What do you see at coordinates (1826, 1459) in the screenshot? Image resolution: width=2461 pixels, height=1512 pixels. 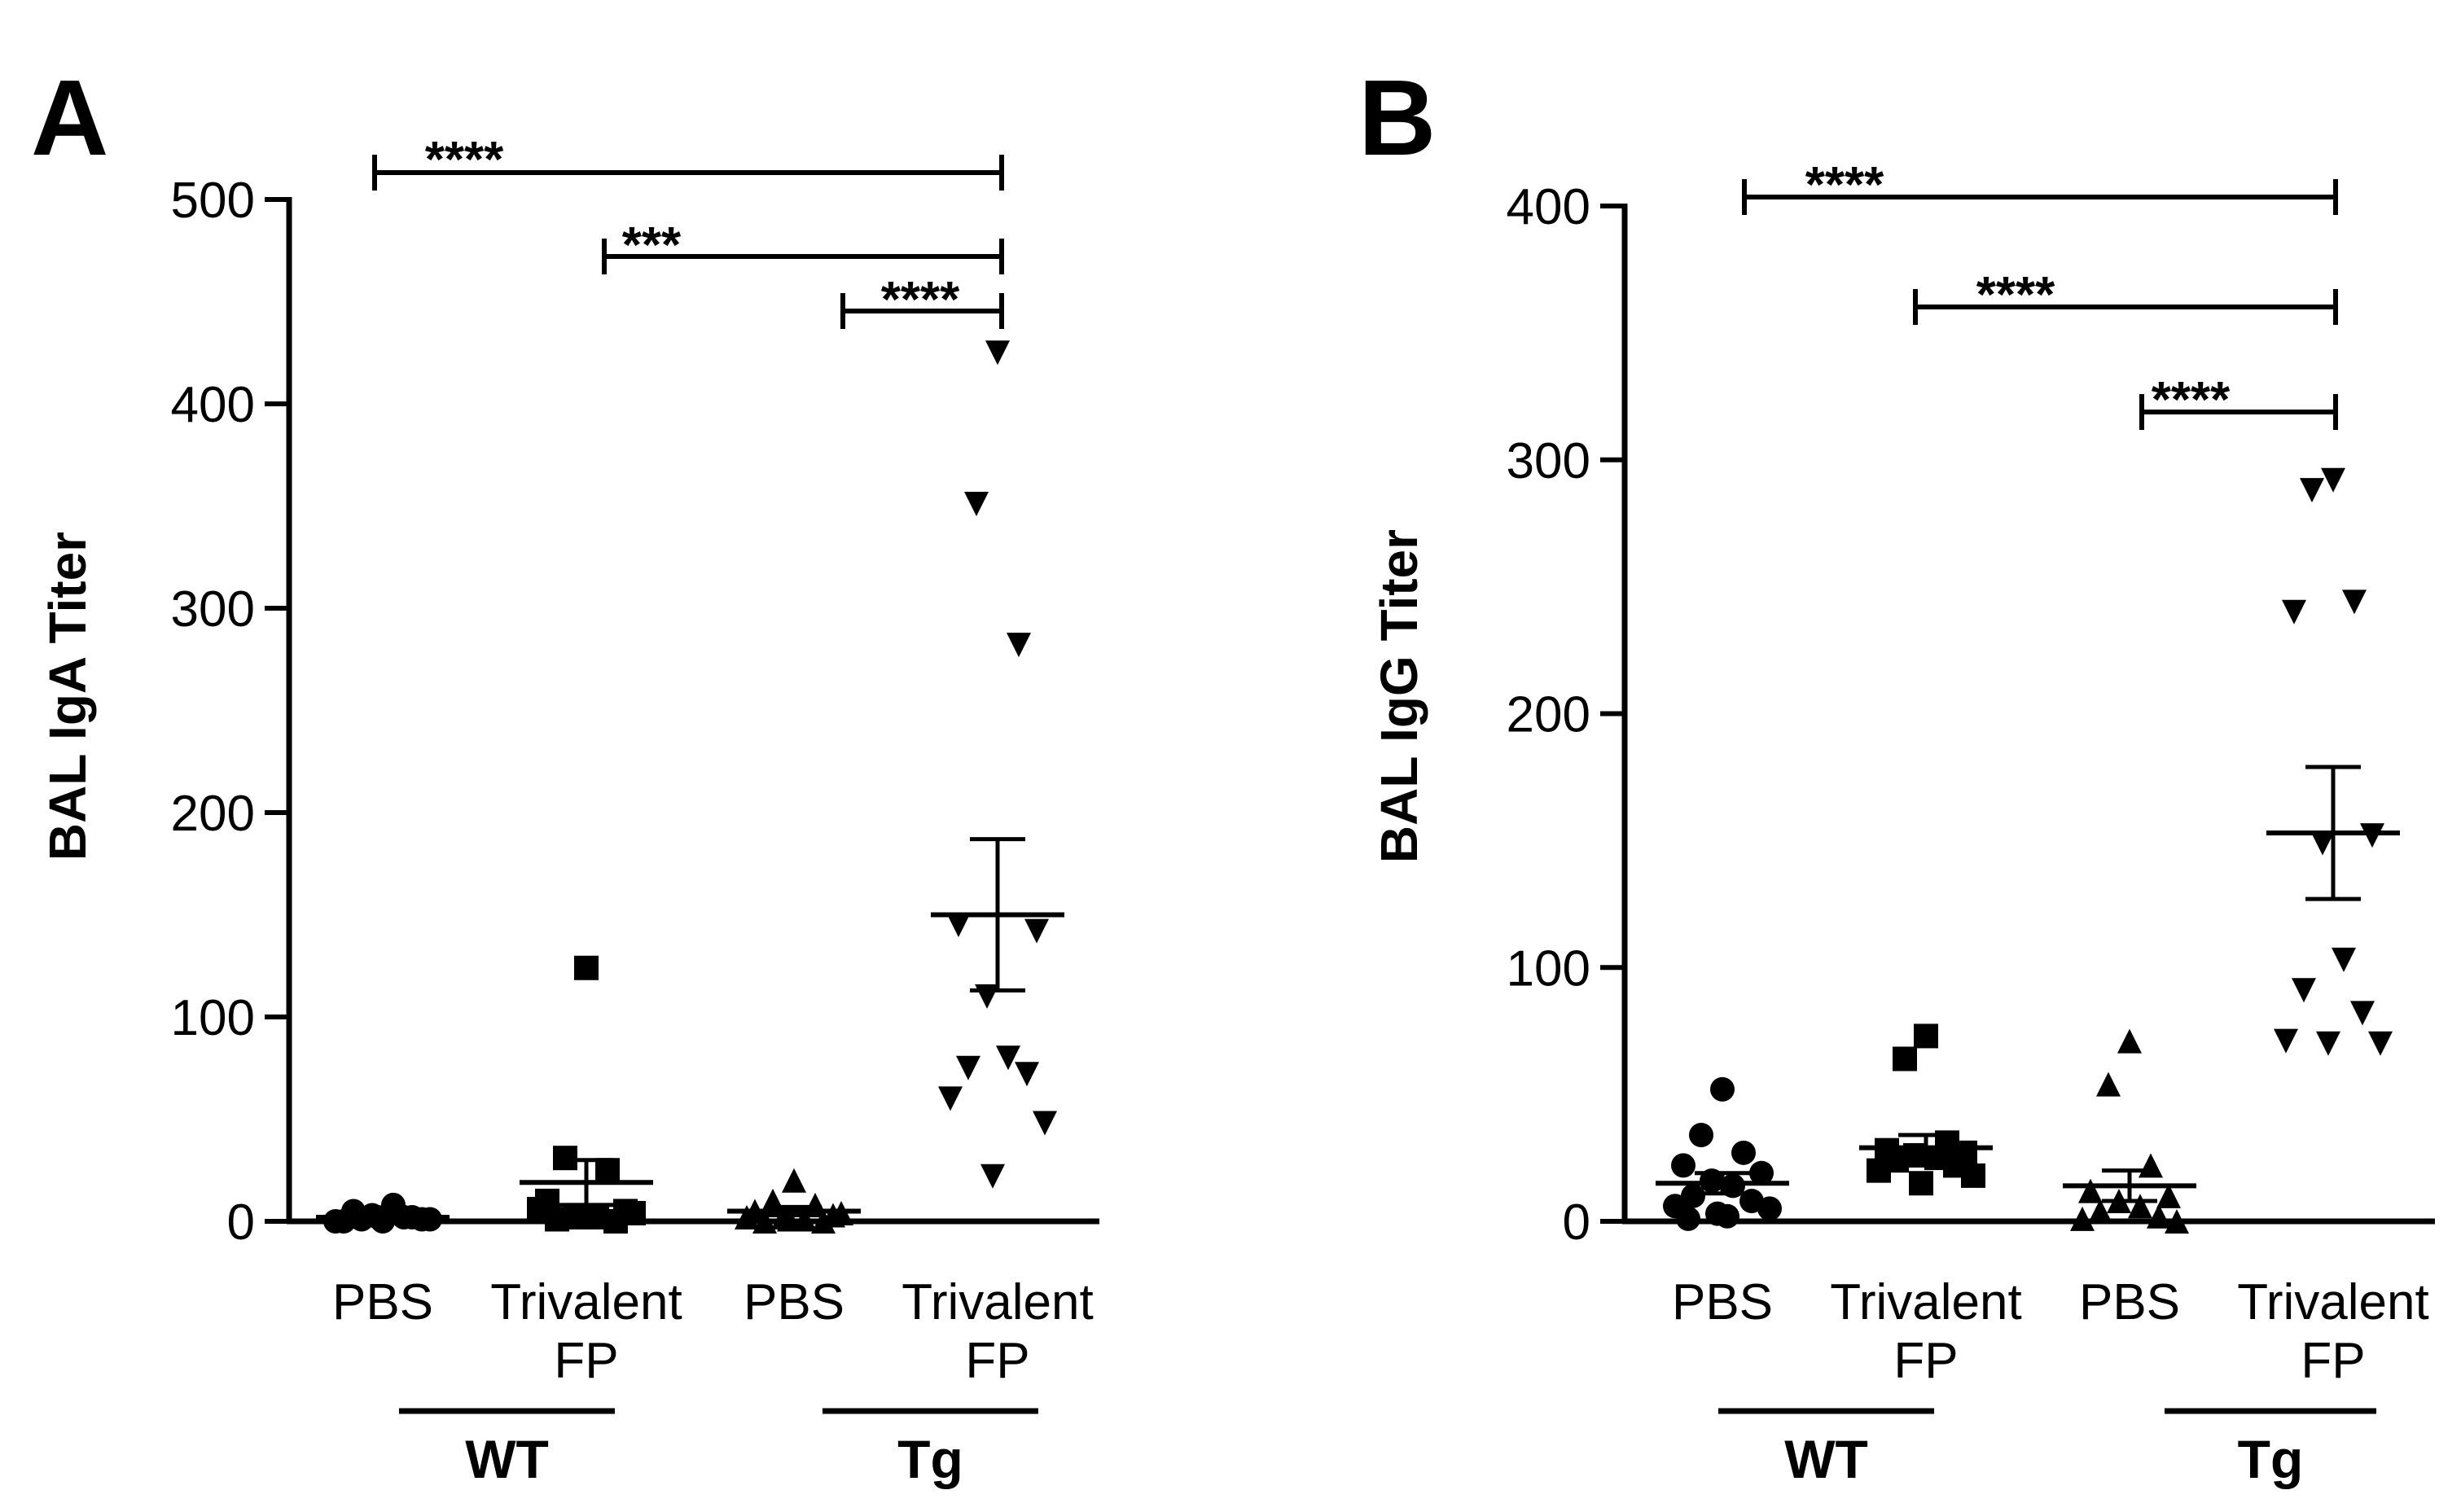 I see `panel-b-group-label: WT` at bounding box center [1826, 1459].